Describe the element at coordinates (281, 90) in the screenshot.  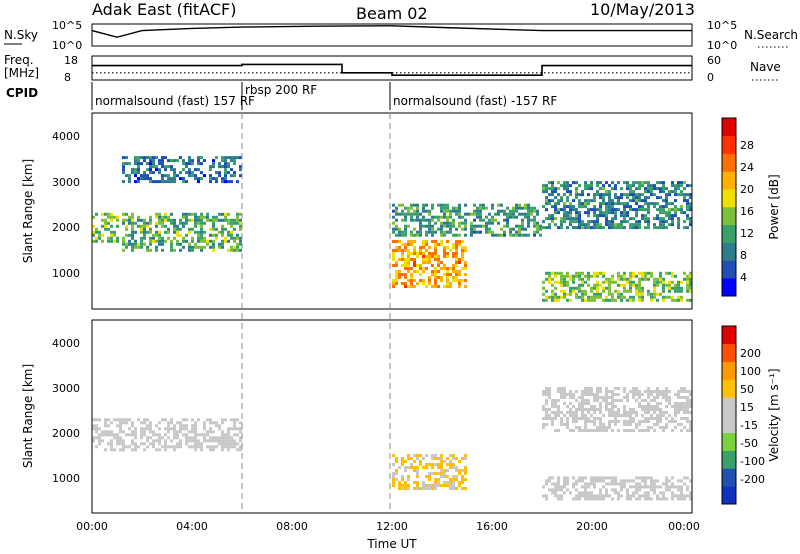
I see `cpid-segment-2: rbsp 200 RF` at that location.